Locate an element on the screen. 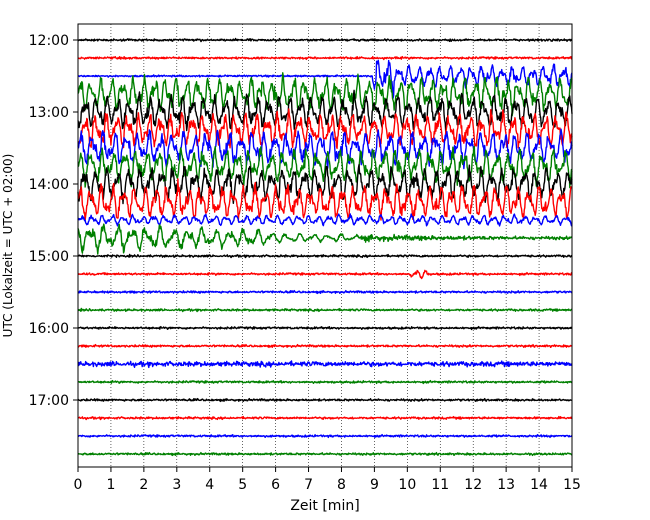  x-tick-label: 12 is located at coordinates (473, 485).